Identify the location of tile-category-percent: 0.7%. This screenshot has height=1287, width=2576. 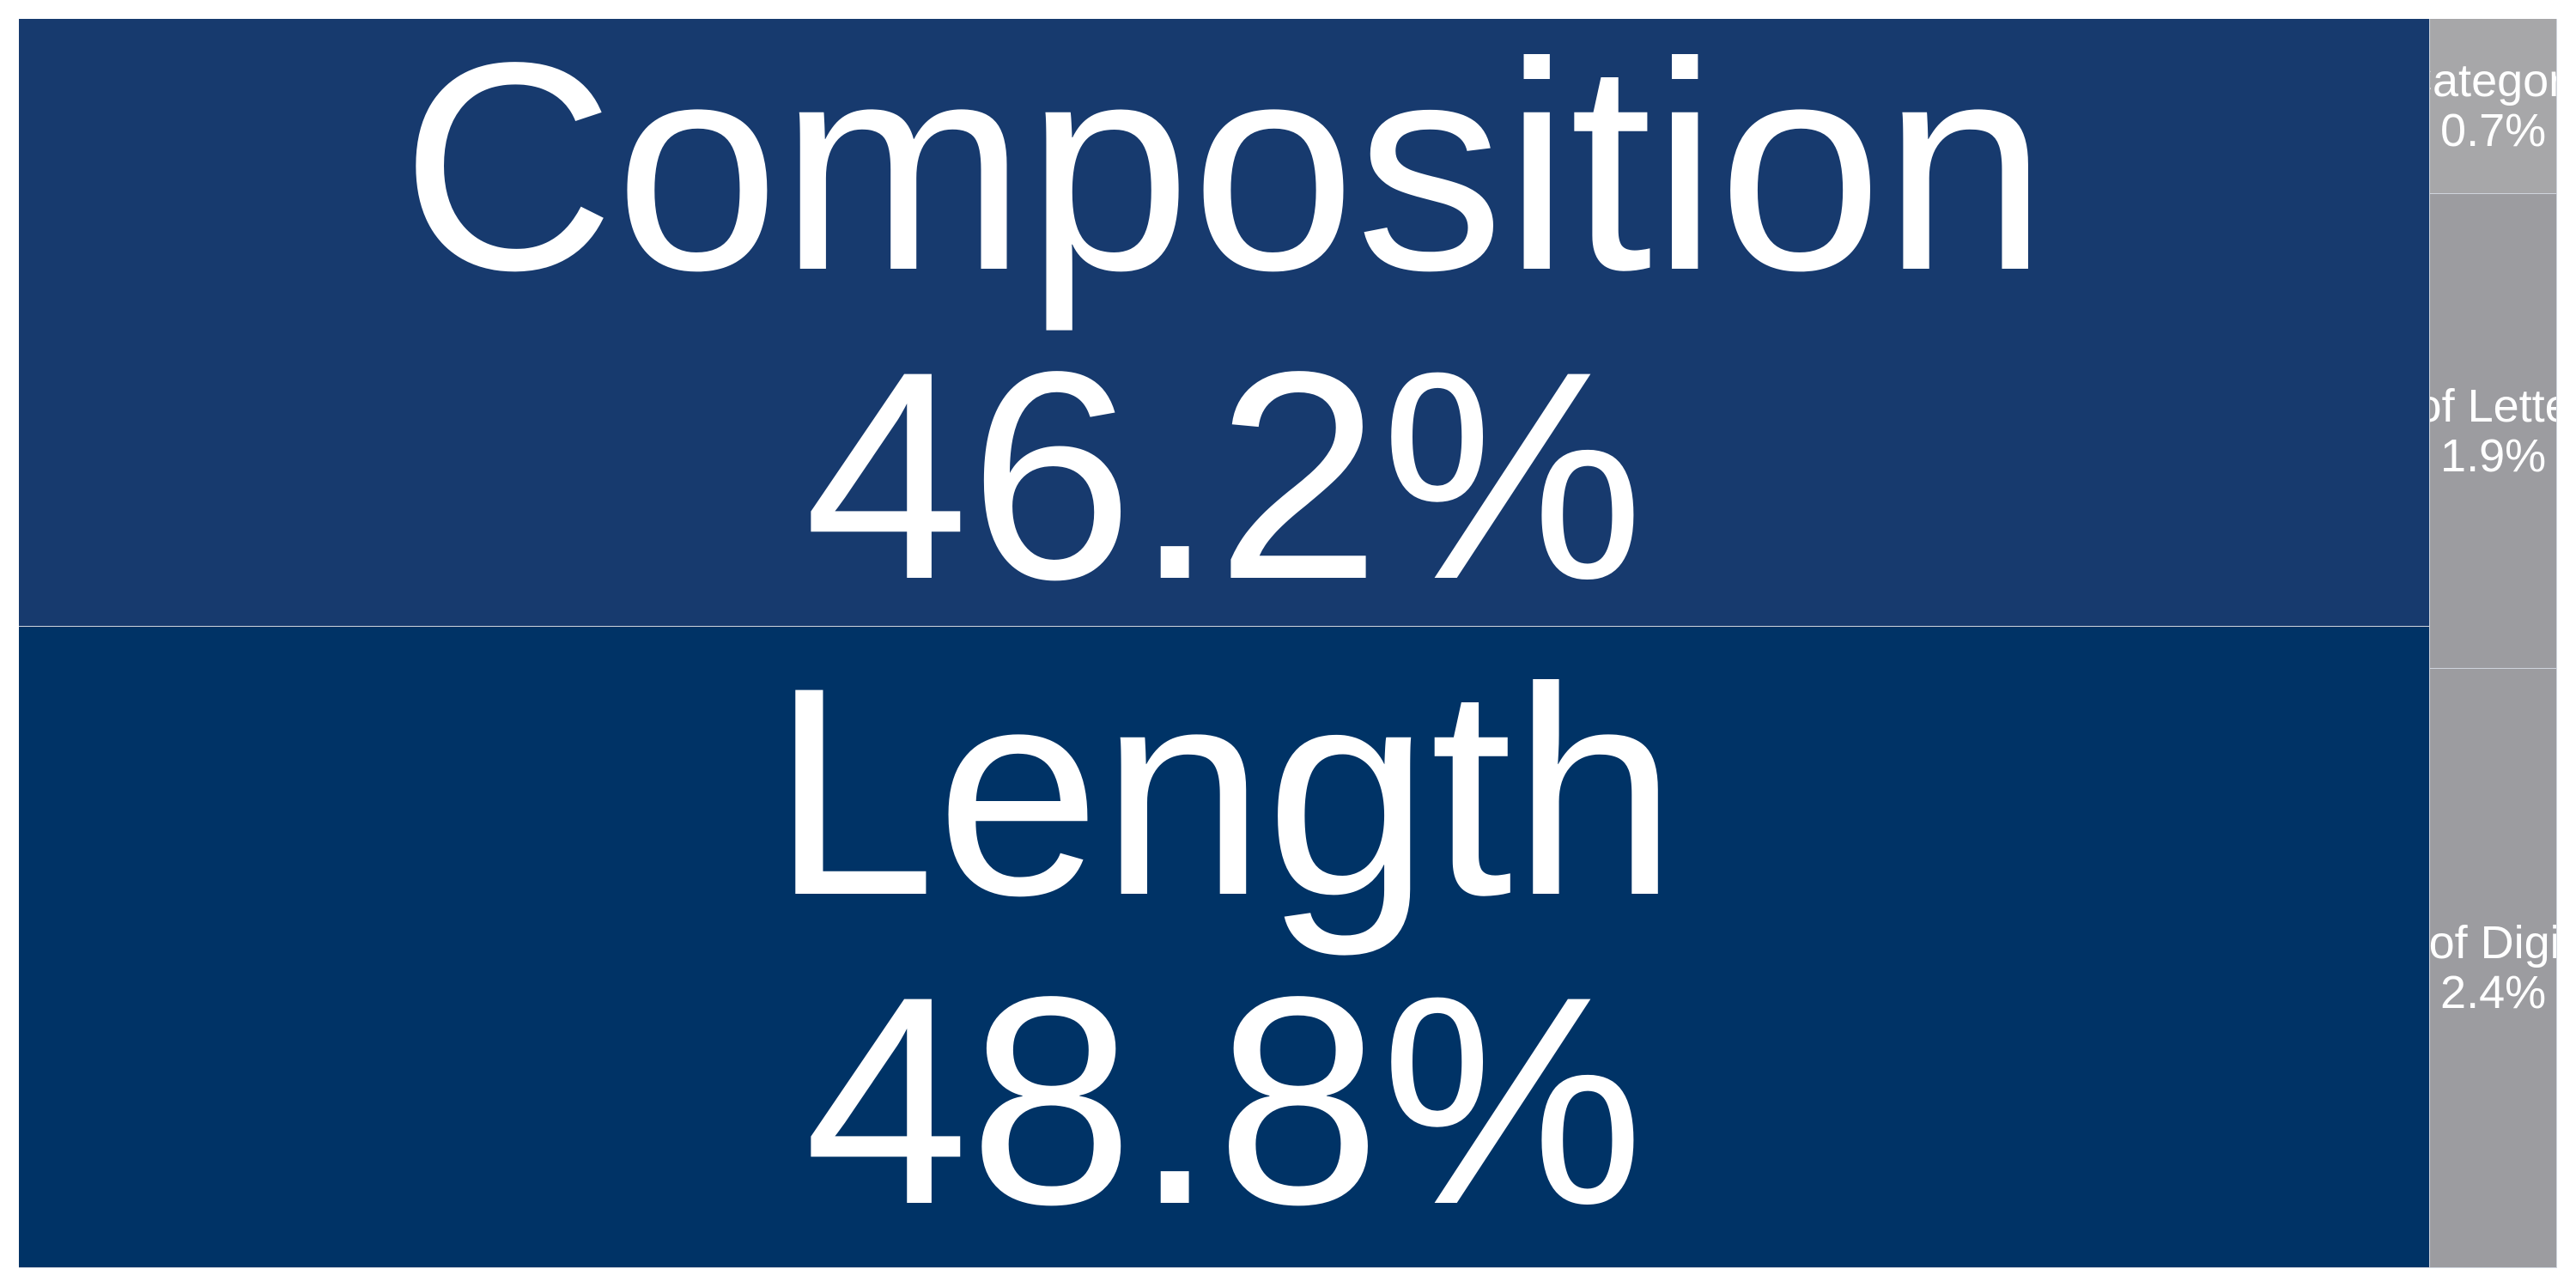
(2493, 131).